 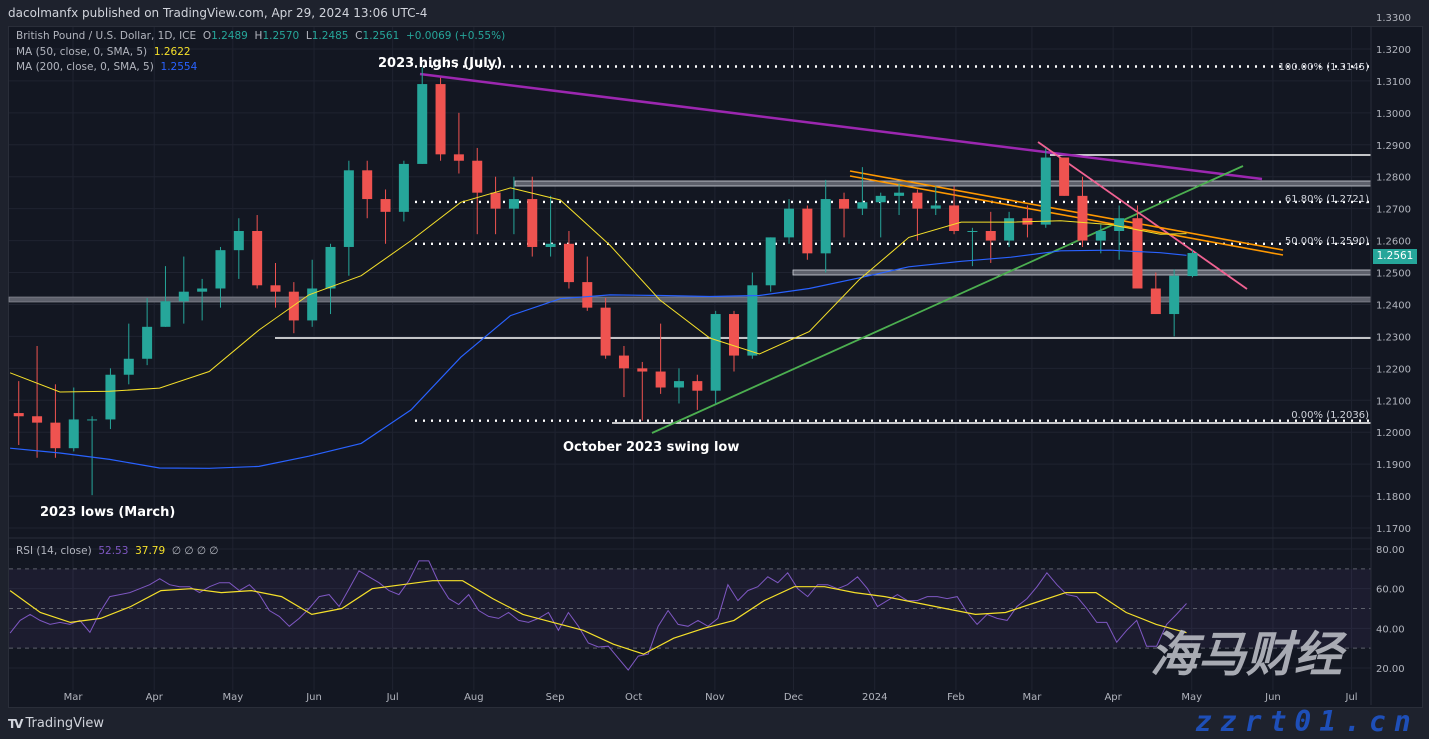 I want to click on ma50-legend: MA (50, close, 0, SMA, 5) 1.2622, so click(x=103, y=52).